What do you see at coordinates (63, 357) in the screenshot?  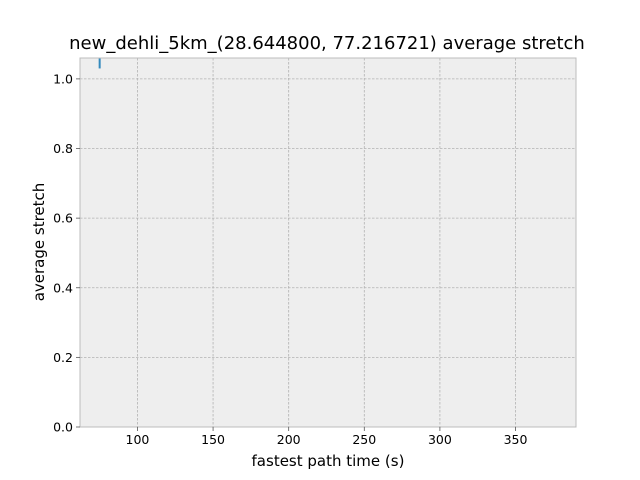 I see `y-tick-label: 0.2` at bounding box center [63, 357].